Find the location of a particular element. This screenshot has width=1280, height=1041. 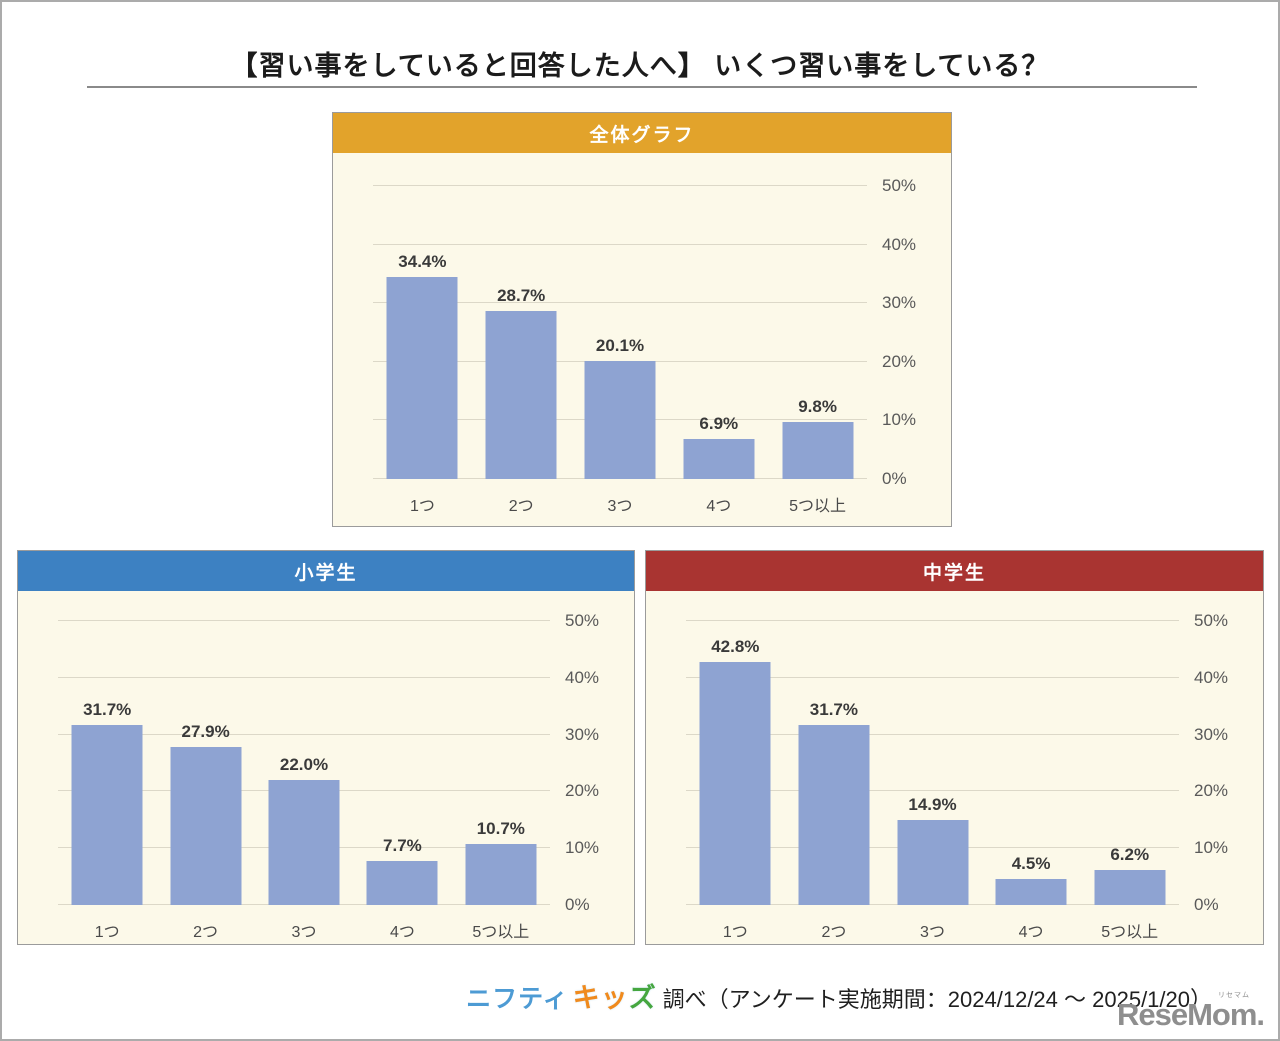

kids-letter-3: ズ is located at coordinates (642, 998).